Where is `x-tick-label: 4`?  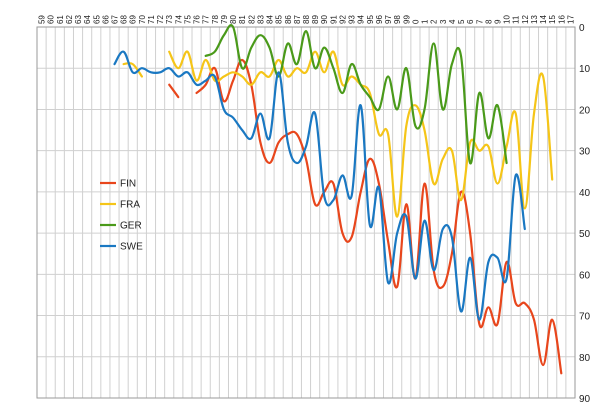 x-tick-label: 4 is located at coordinates (452, 21).